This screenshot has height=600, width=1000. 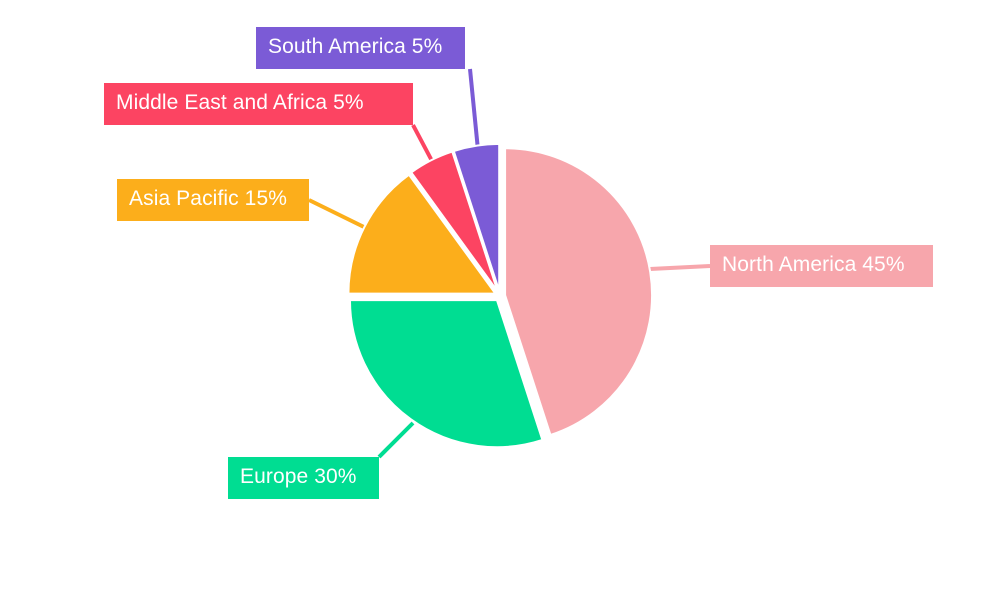 I want to click on pie-label-north-america: North America 45%, so click(x=821, y=266).